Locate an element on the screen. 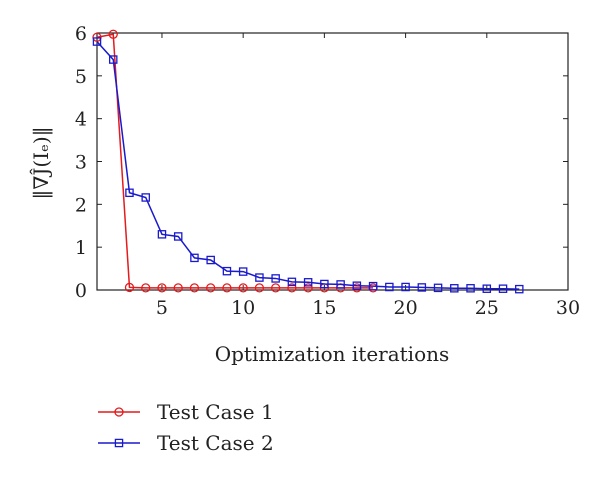 This screenshot has height=481, width=600. y-tick-label: 4 is located at coordinates (81, 120).